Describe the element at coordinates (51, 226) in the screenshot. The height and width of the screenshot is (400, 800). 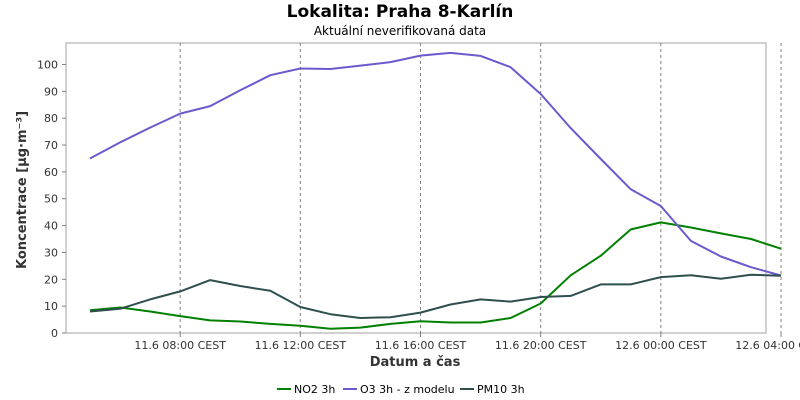
I see `y-tick-label: 40` at that location.